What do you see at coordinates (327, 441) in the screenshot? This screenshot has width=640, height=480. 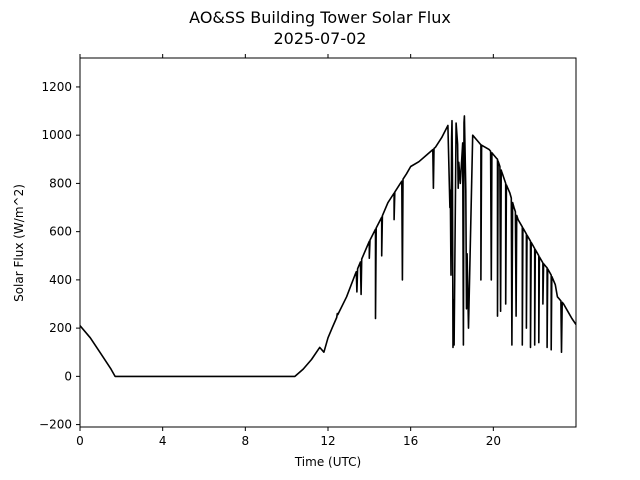 I see `x-tick-label: 12` at bounding box center [327, 441].